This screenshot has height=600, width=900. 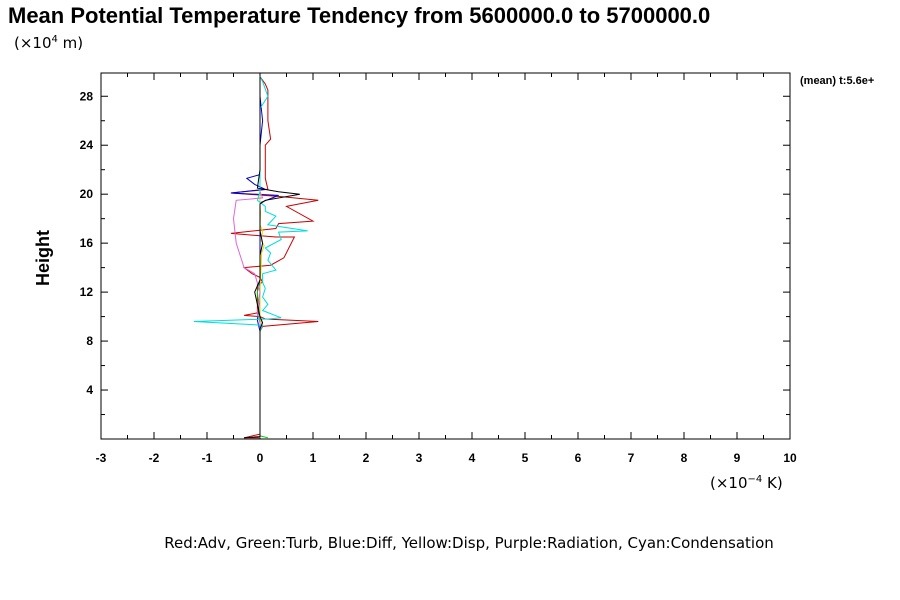 What do you see at coordinates (525, 458) in the screenshot?
I see `x-tick-label: 5` at bounding box center [525, 458].